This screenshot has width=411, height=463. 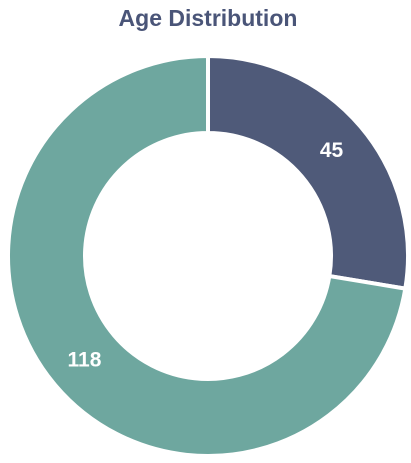 I want to click on data-label: 118, so click(x=85, y=359).